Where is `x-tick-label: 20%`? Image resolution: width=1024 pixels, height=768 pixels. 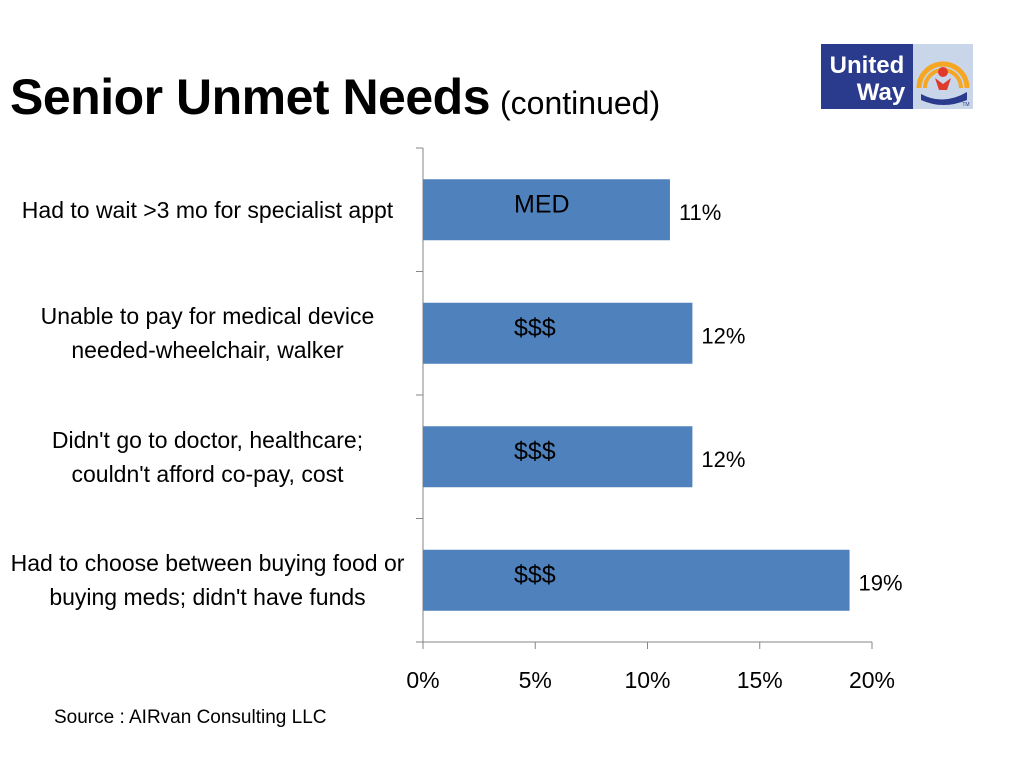
x-tick-label: 20% is located at coordinates (872, 680).